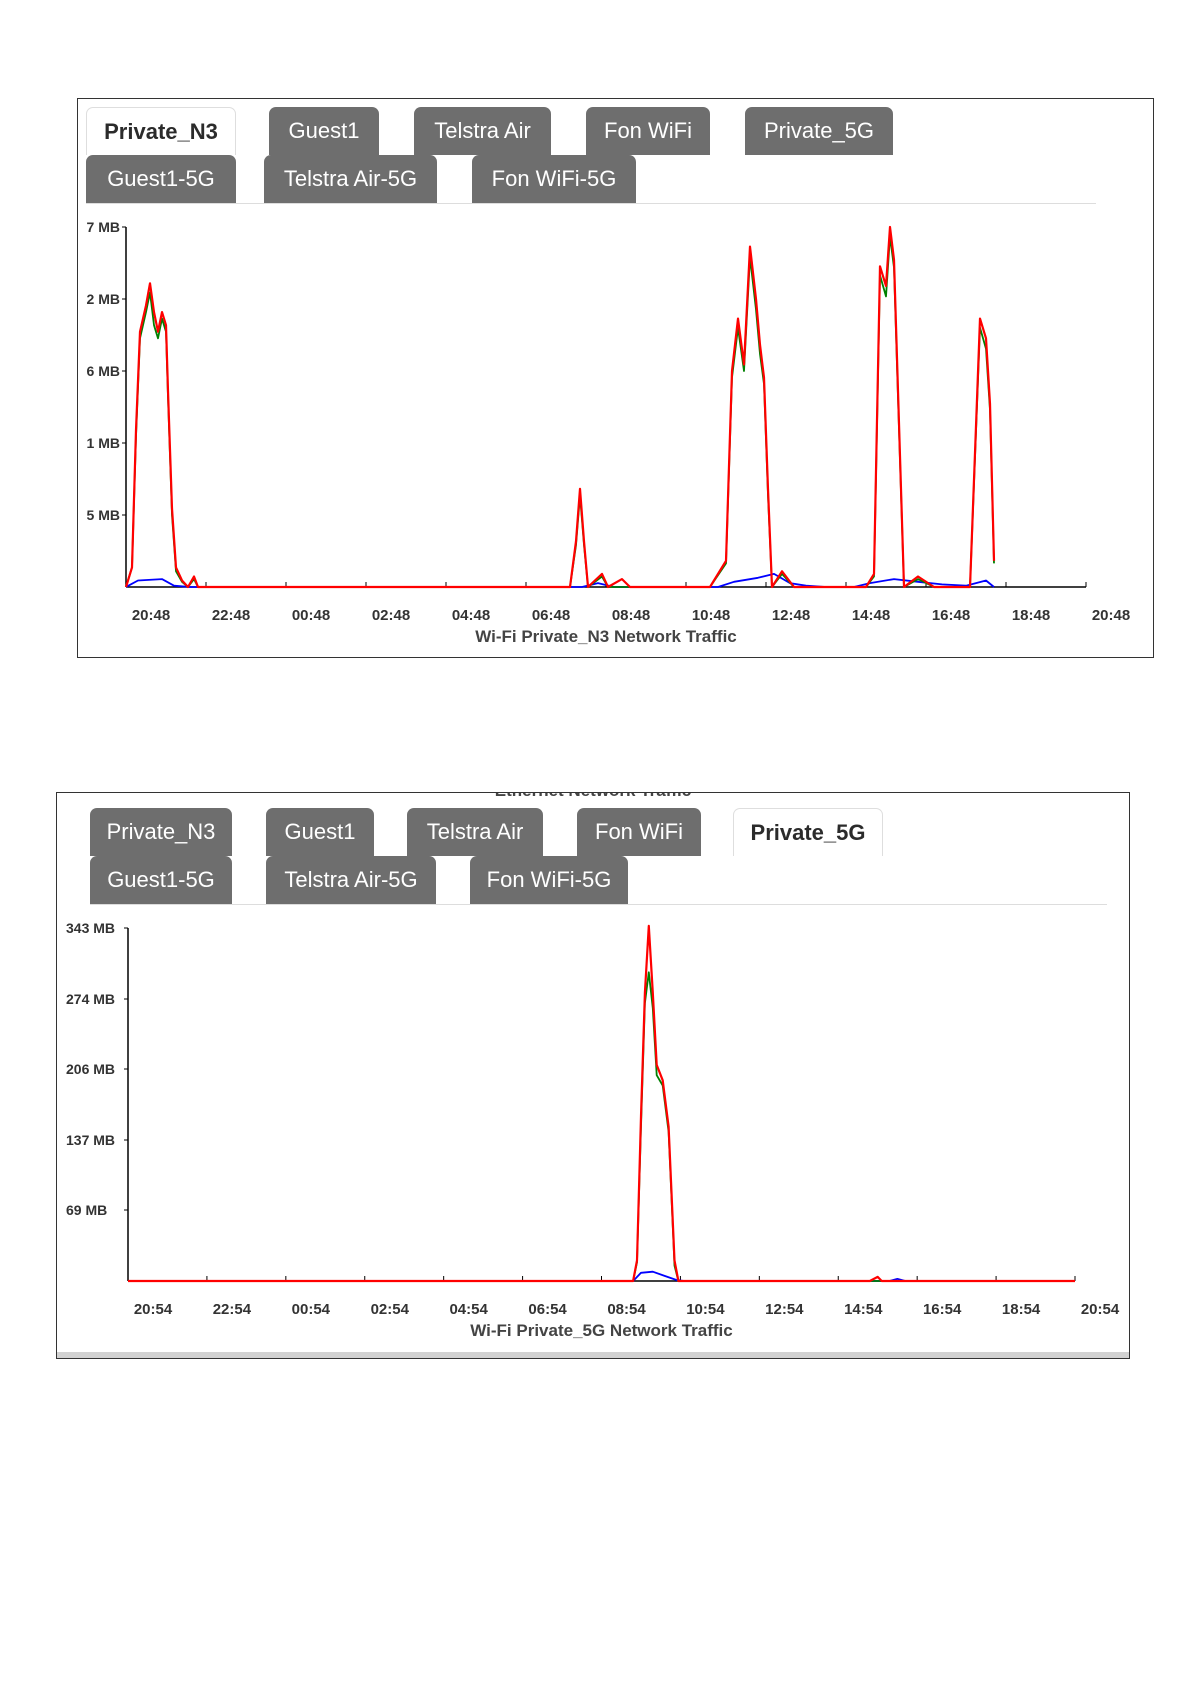 The height and width of the screenshot is (1684, 1191). What do you see at coordinates (593, 797) in the screenshot?
I see `ethernet-caption: Ethernet Network Traffic` at bounding box center [593, 797].